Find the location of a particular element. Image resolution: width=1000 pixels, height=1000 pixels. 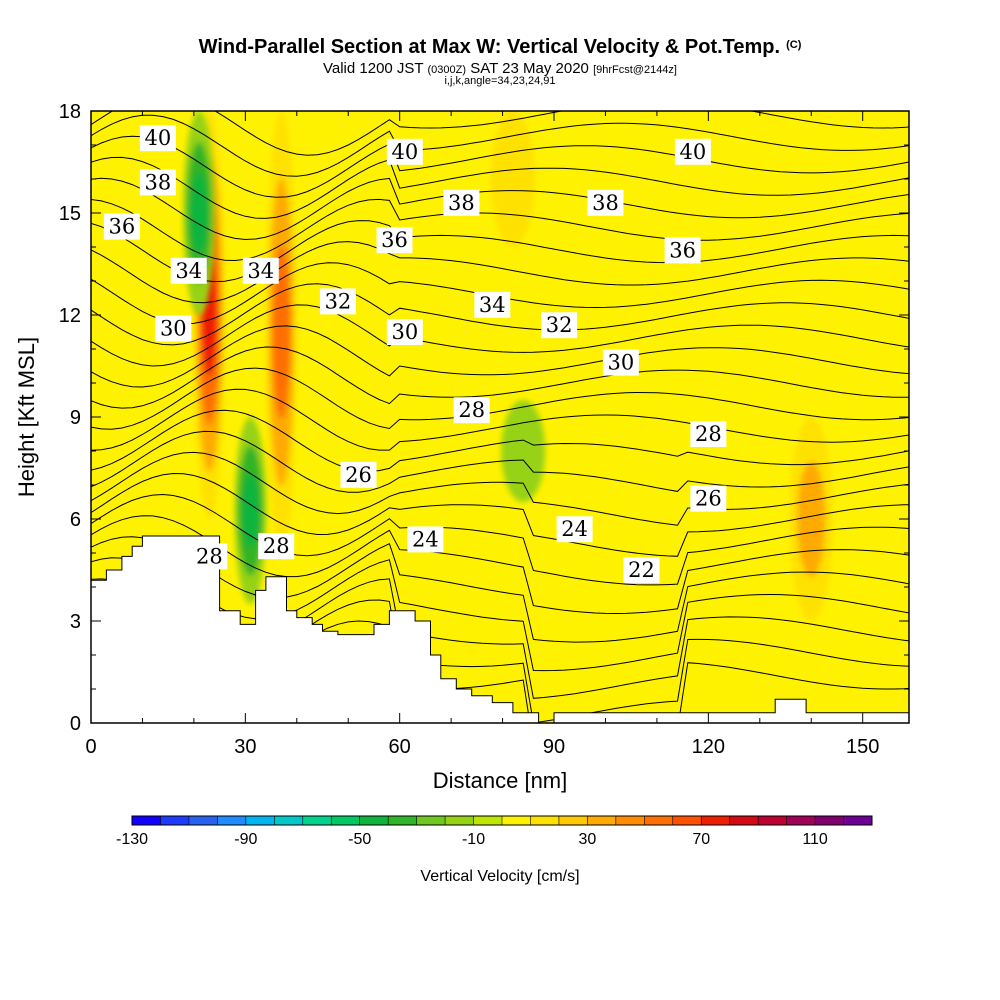

y-tick-label: 6 is located at coordinates (75, 520).